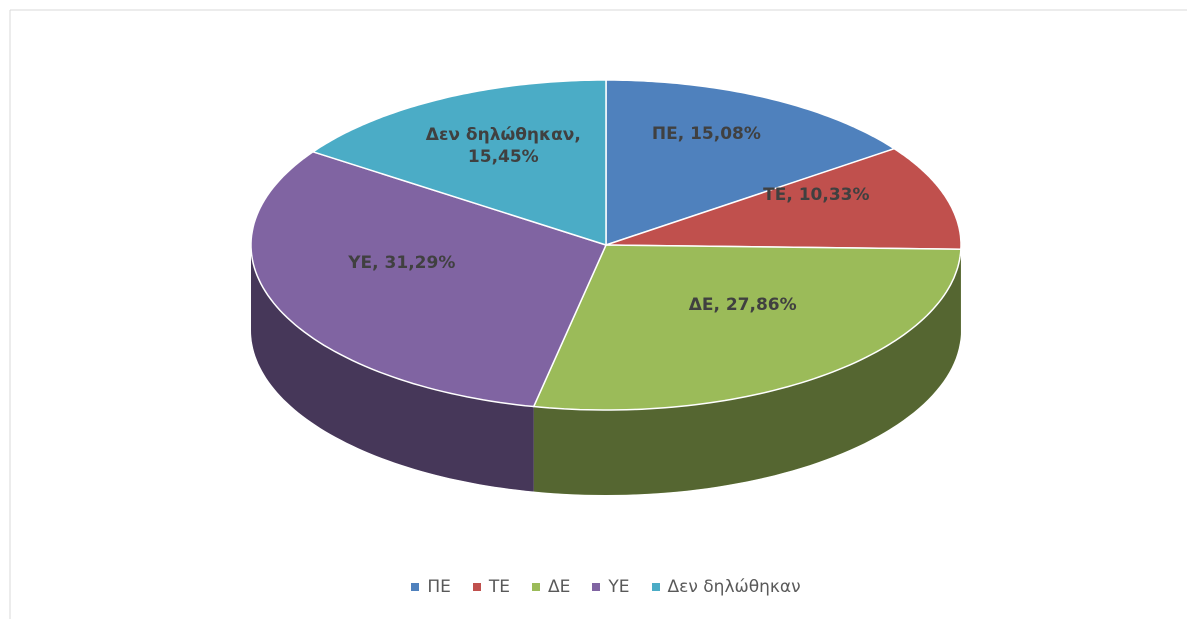 The width and height of the screenshot is (1187, 619). I want to click on legend-label: ΔΕ, so click(559, 587).